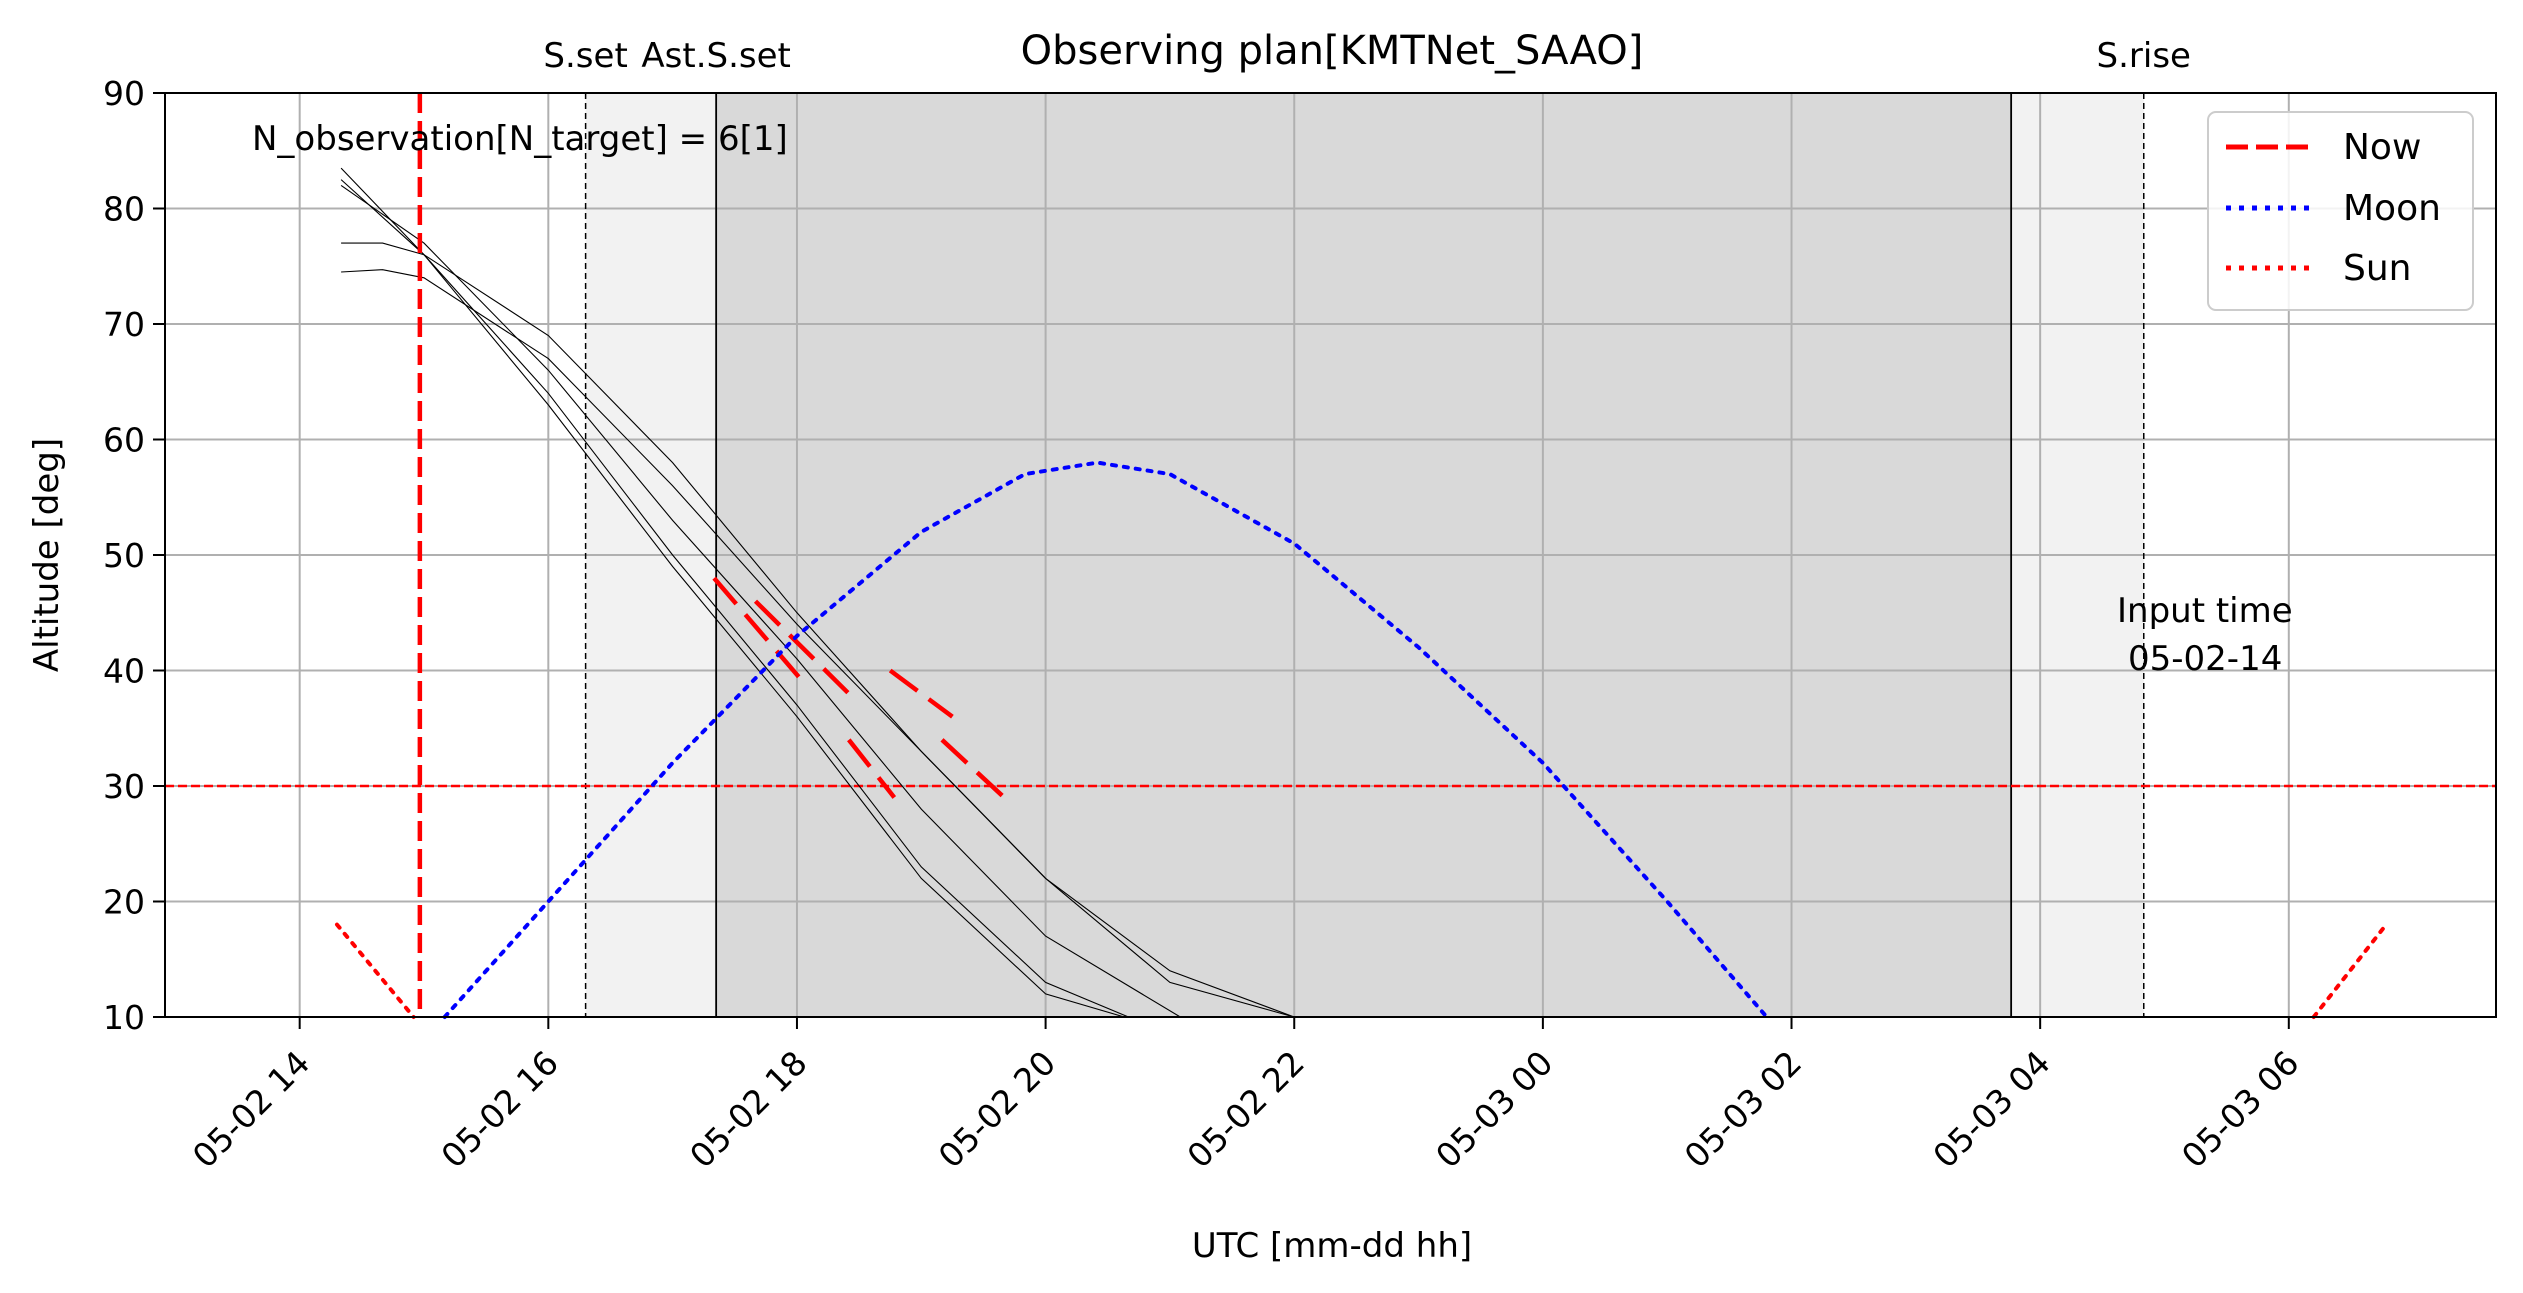 The width and height of the screenshot is (2523, 1293). I want to click on y-tick-label: 60, so click(124, 440).